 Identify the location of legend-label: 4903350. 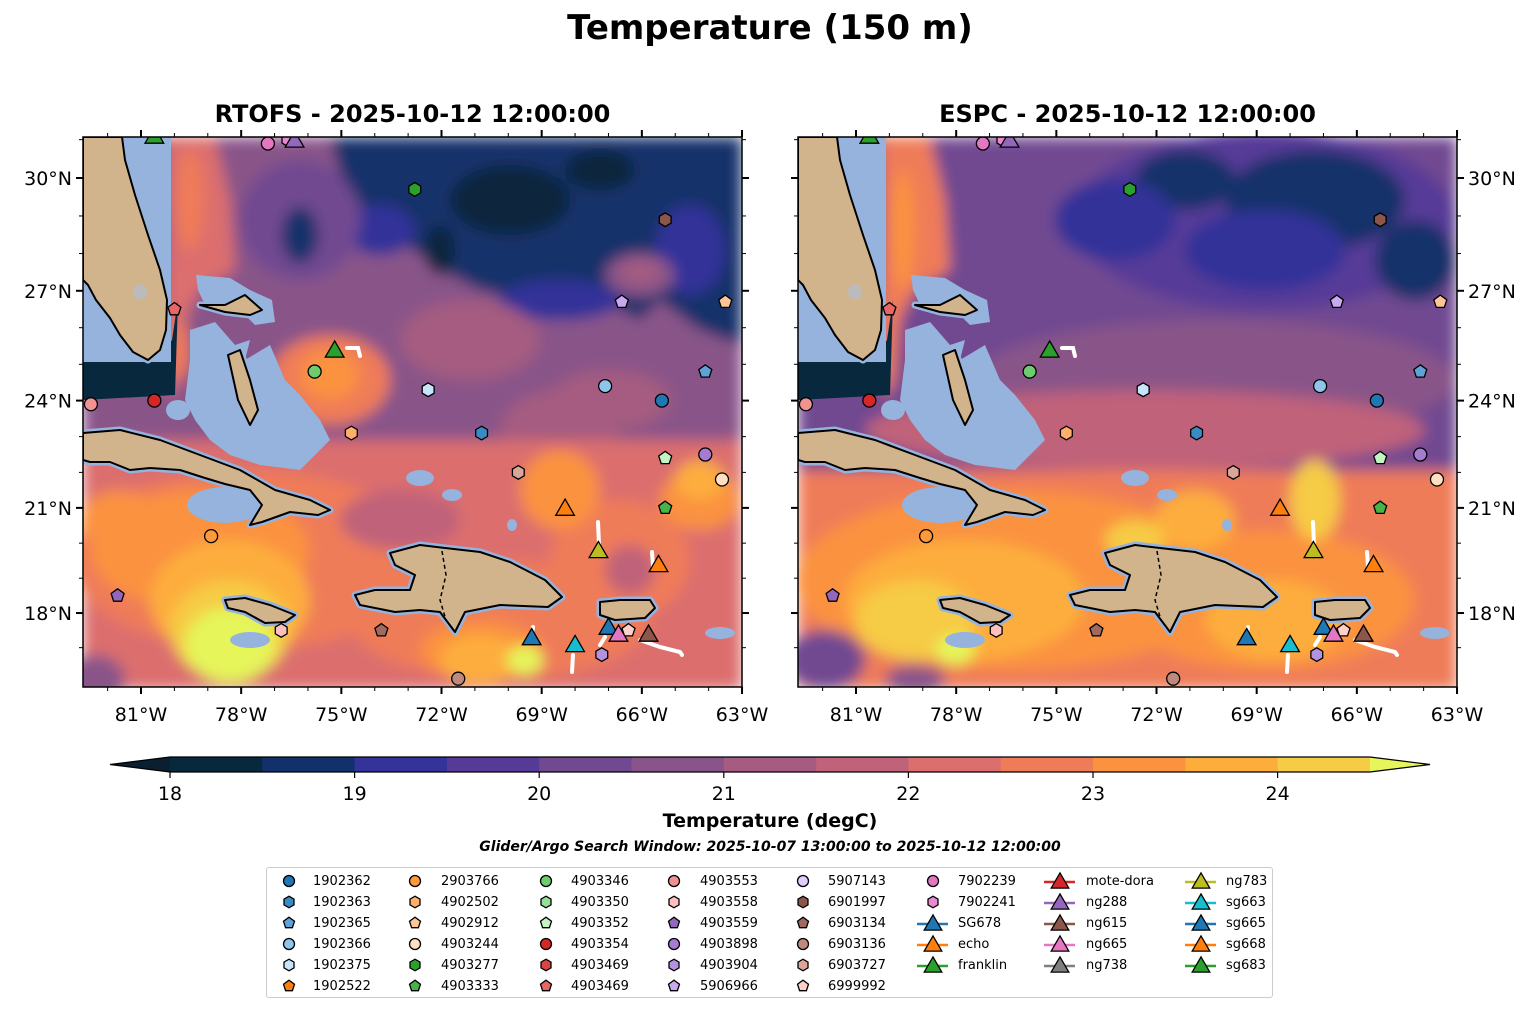
(600, 902).